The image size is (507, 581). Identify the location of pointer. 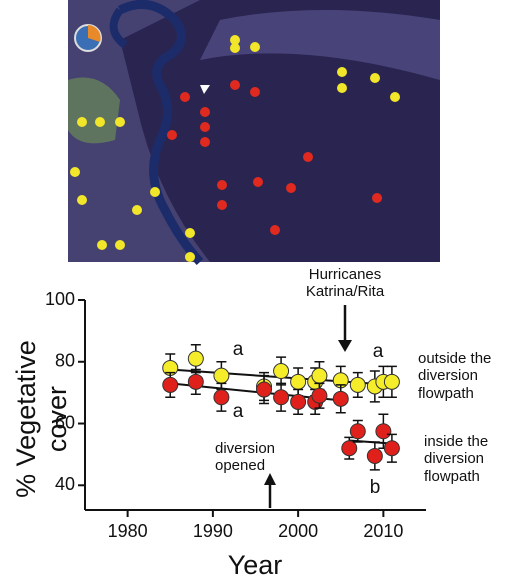
(205, 89).